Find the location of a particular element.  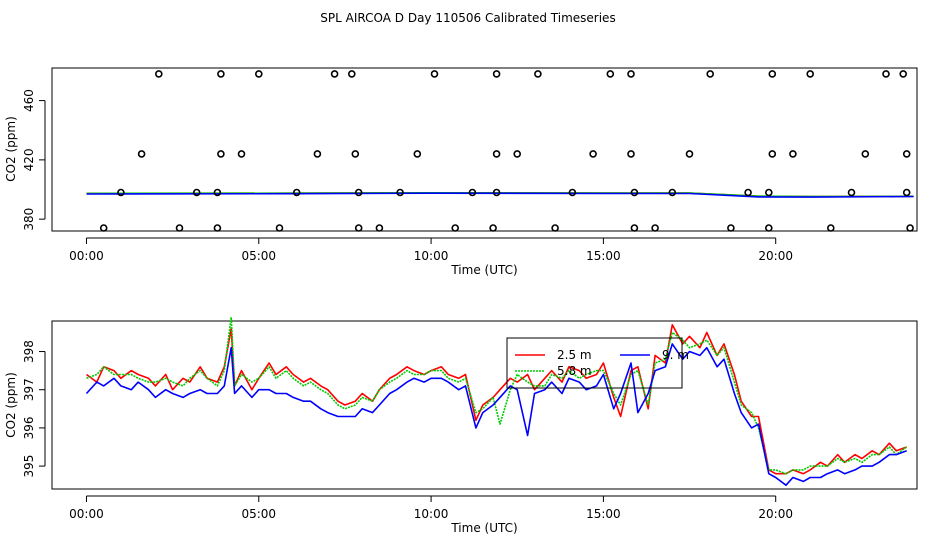

legend-label: 2.5 m is located at coordinates (574, 355).